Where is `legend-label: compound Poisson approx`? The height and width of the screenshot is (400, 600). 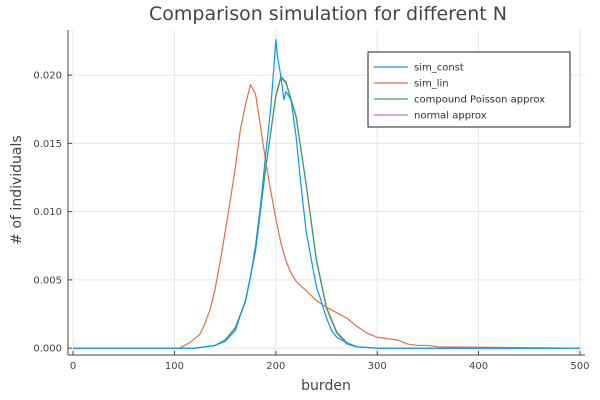 legend-label: compound Poisson approx is located at coordinates (479, 100).